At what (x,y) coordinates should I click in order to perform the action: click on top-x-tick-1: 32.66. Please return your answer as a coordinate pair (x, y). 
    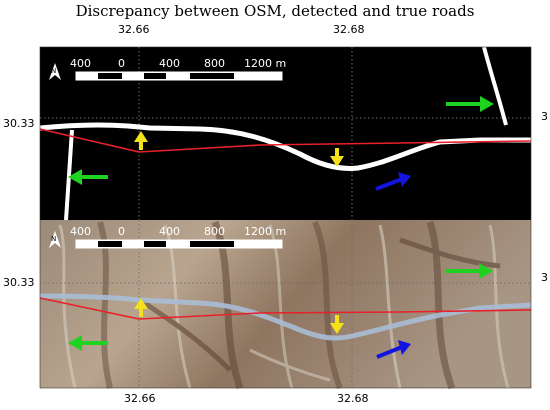
    Looking at the image, I should click on (134, 29).